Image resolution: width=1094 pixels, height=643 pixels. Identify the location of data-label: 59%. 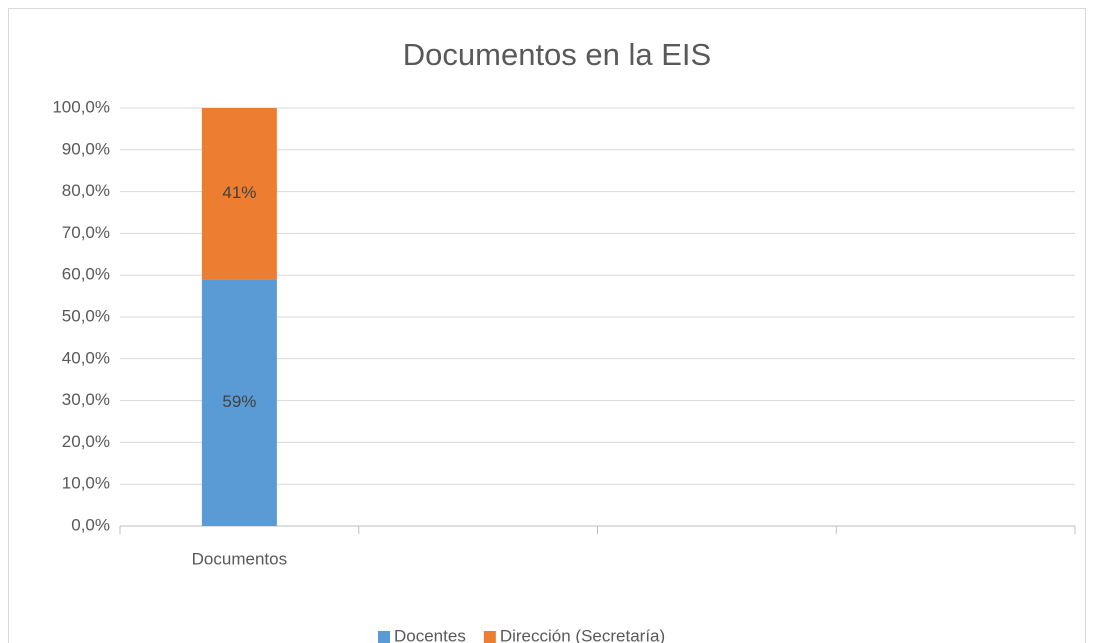
(239, 401).